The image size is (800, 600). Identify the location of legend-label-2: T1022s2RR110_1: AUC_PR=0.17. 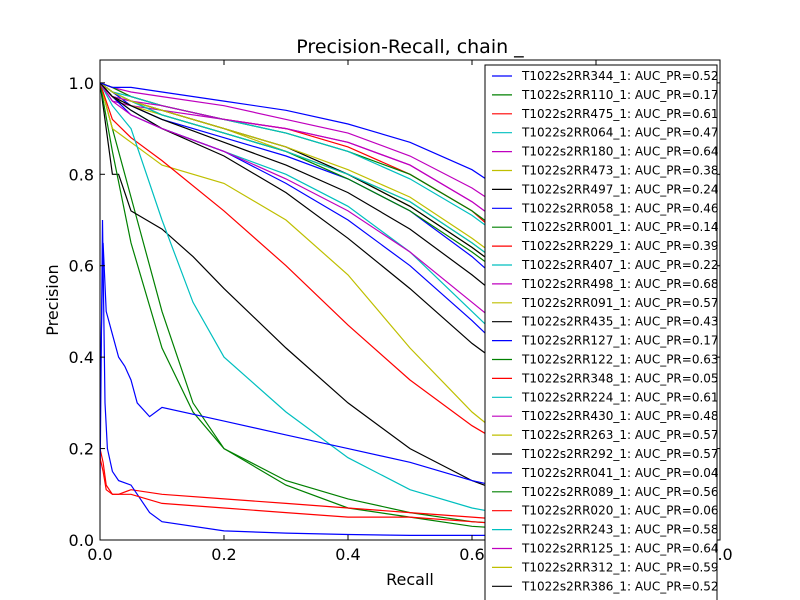
(620, 95).